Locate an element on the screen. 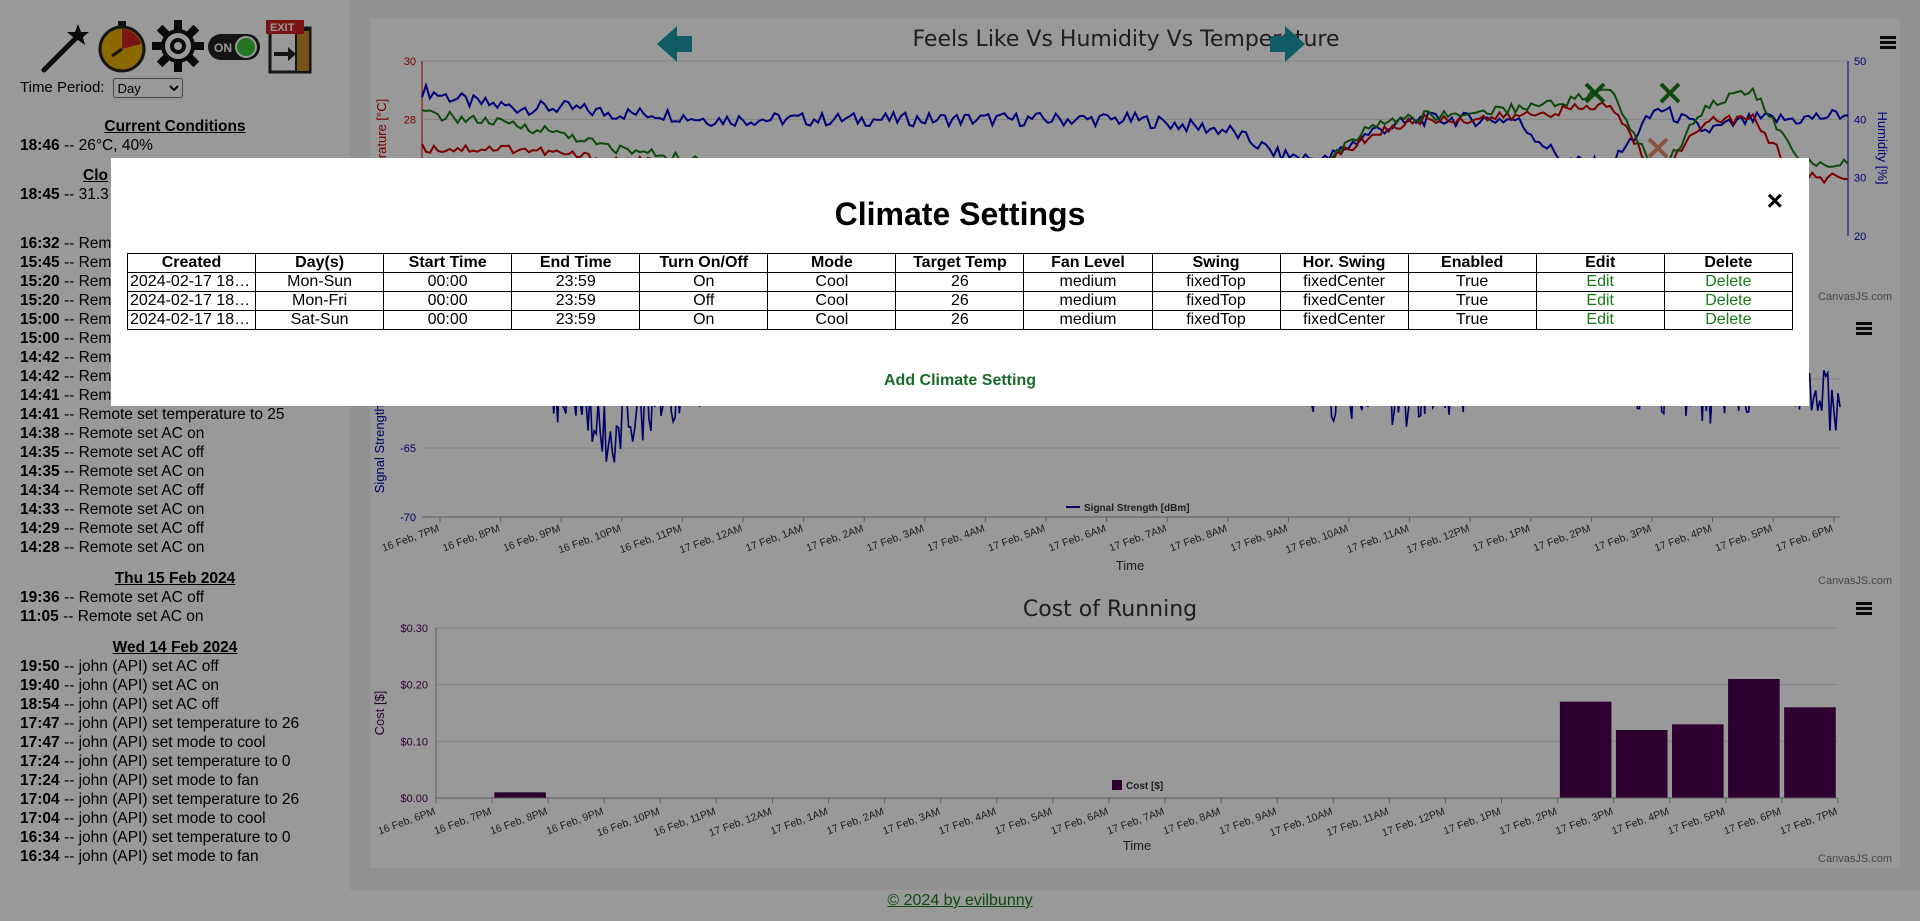 This screenshot has height=921, width=1920. log-time: 15:45 is located at coordinates (40, 262).